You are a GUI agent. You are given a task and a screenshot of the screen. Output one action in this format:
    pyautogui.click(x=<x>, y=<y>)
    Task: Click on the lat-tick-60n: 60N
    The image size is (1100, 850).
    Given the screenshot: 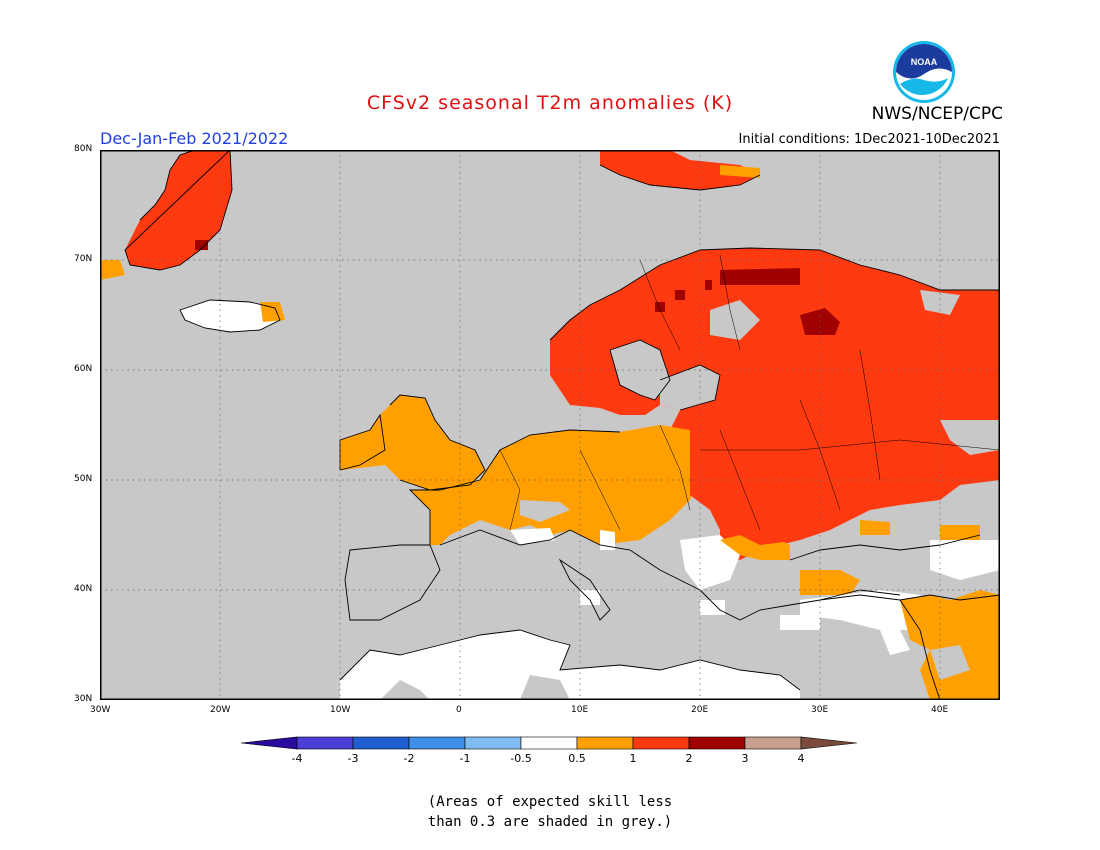 What is the action you would take?
    pyautogui.click(x=83, y=369)
    